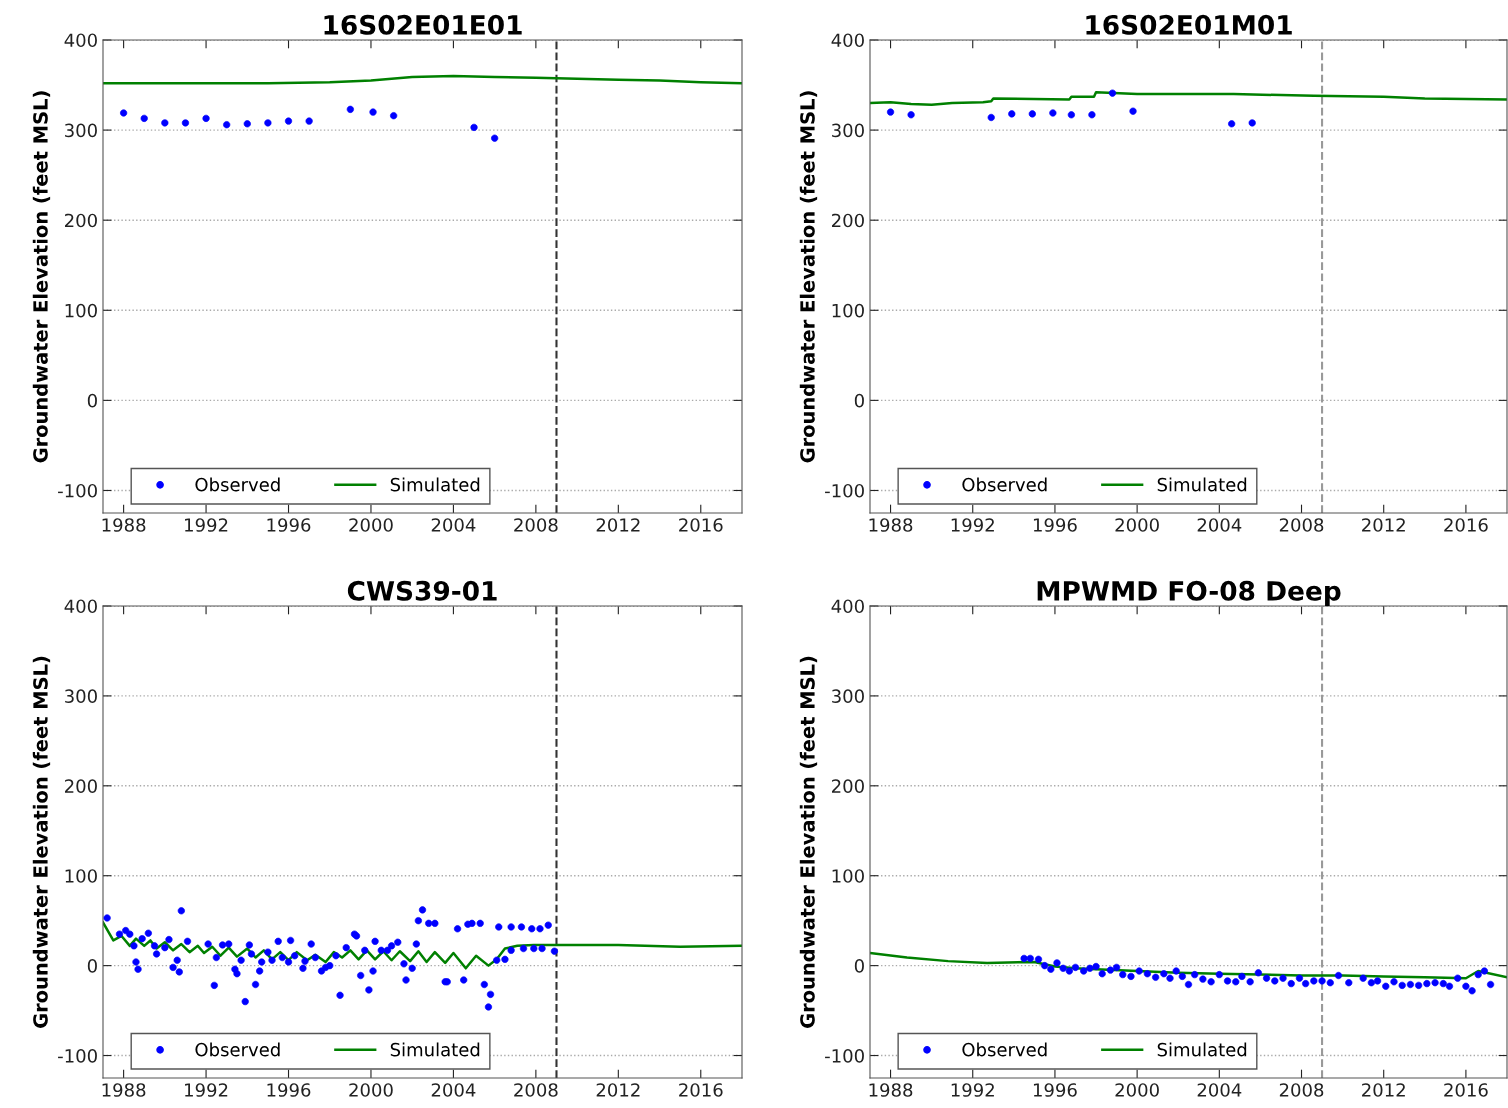 Image resolution: width=1508 pixels, height=1108 pixels. I want to click on chart-title: 16S02E01M01, so click(1189, 24).